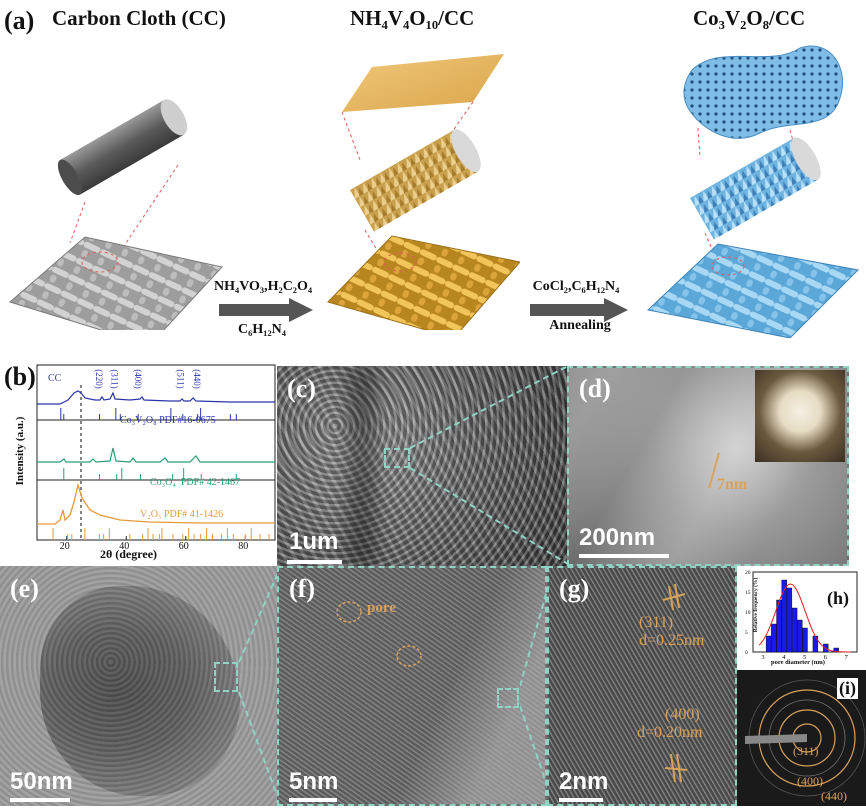 The image size is (866, 808). What do you see at coordinates (156, 503) in the screenshot?
I see `v2o5-curve` at bounding box center [156, 503].